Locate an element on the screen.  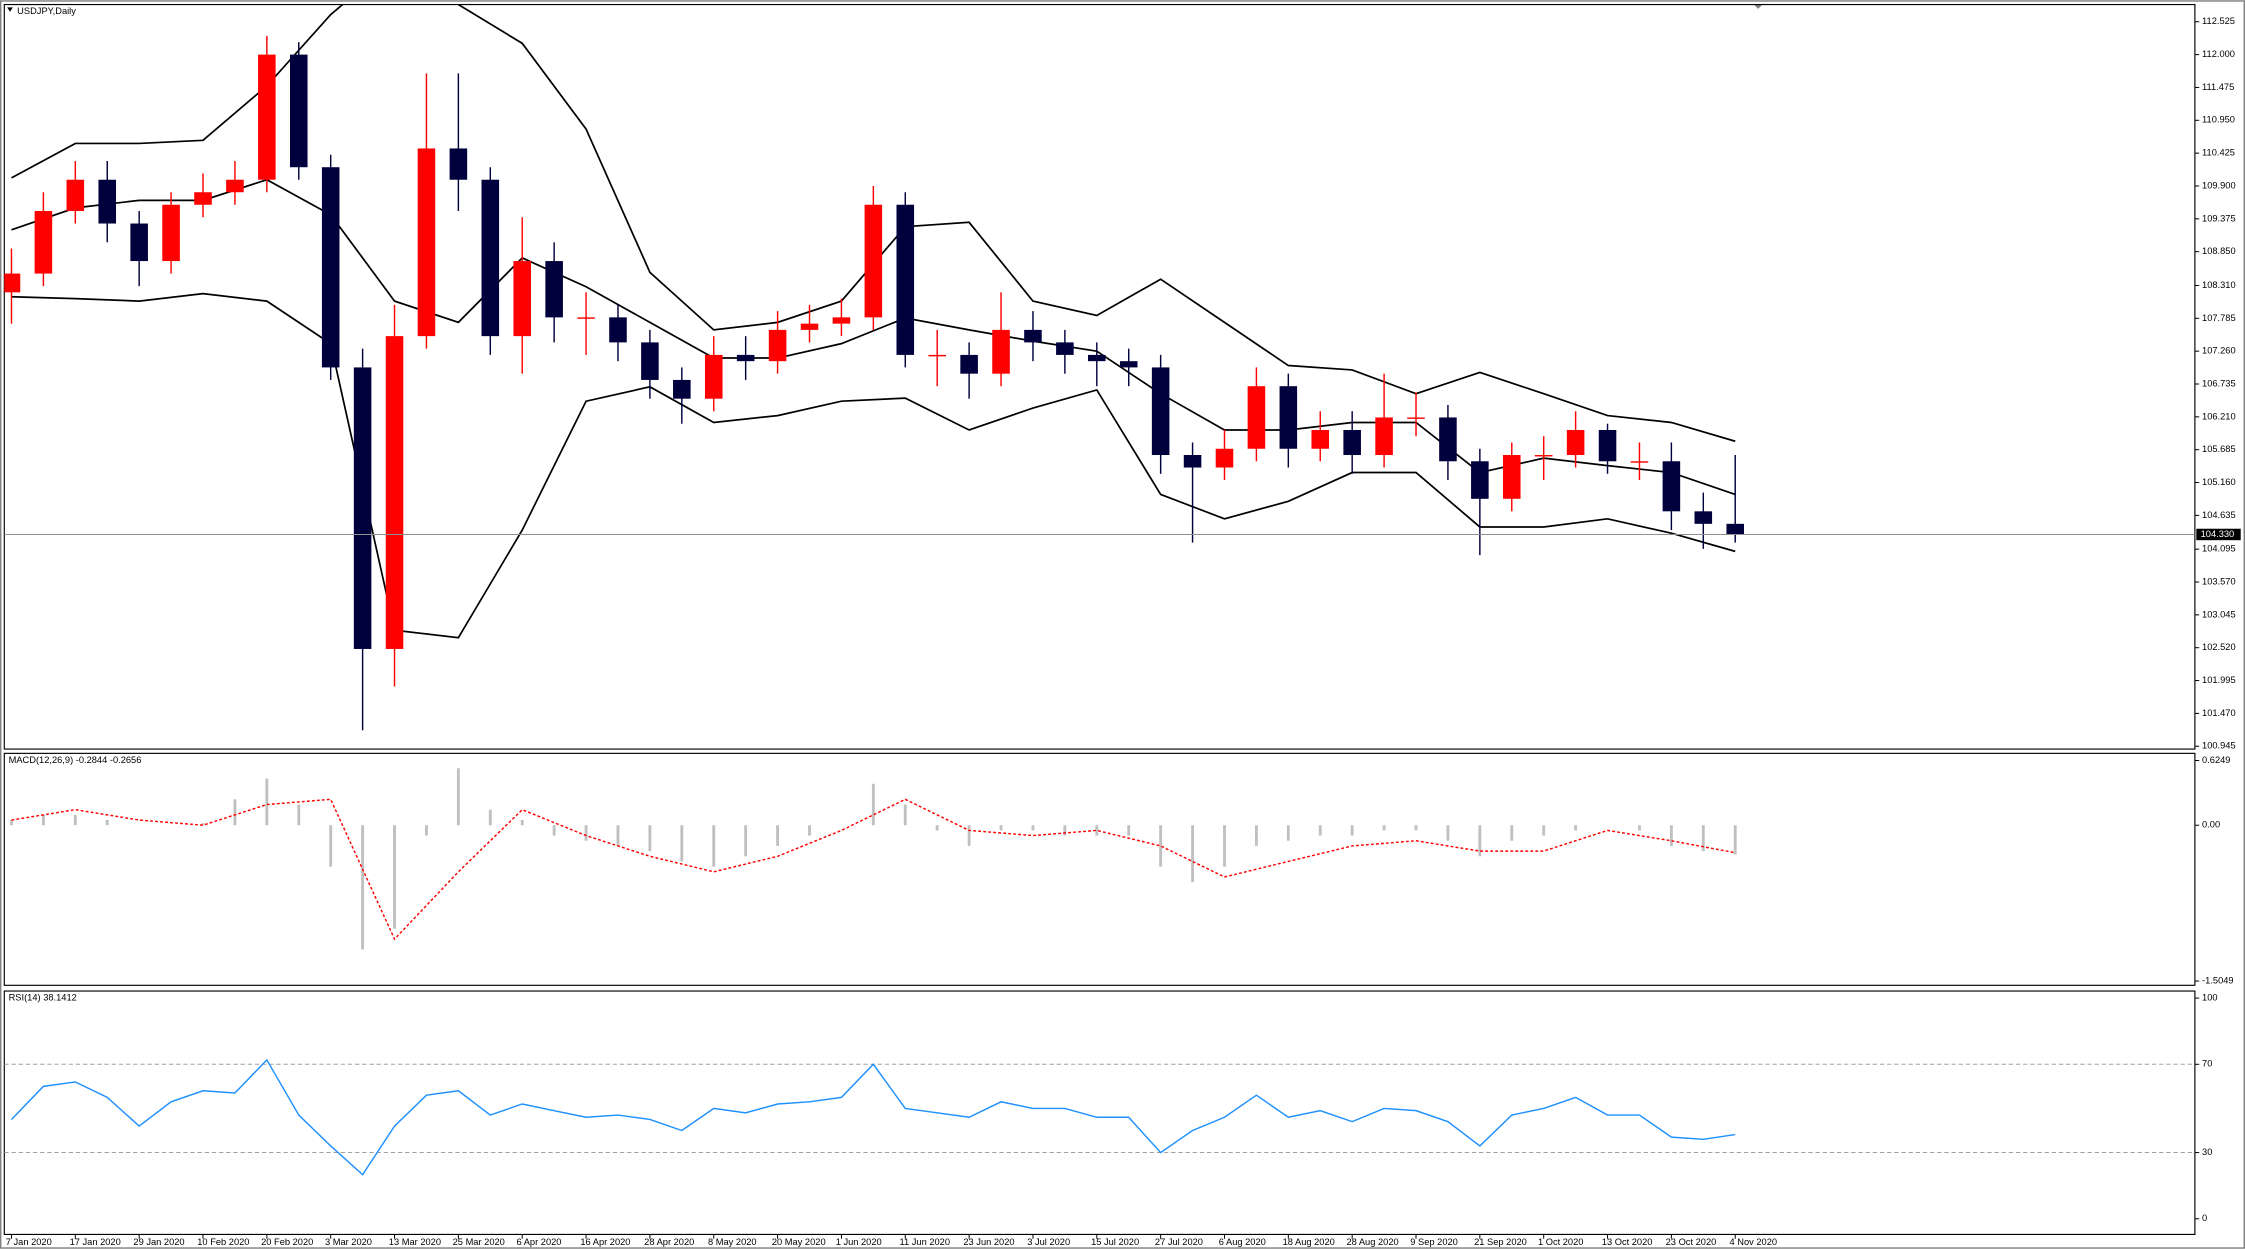
current-price-box is located at coordinates (2218, 534).